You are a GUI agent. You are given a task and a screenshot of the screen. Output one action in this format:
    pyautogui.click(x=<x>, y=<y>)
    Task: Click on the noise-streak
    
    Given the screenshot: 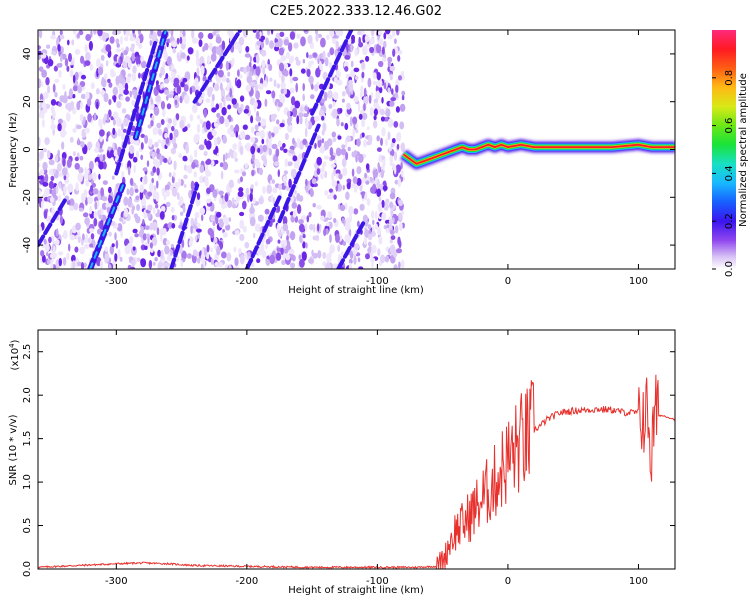 What is the action you would take?
    pyautogui.click(x=184, y=226)
    